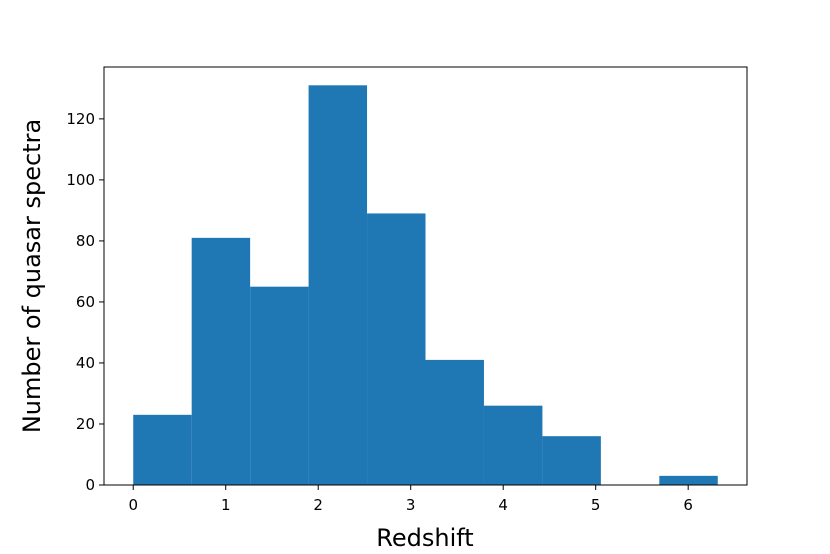  What do you see at coordinates (80, 180) in the screenshot?
I see `y-tick-label: 100` at bounding box center [80, 180].